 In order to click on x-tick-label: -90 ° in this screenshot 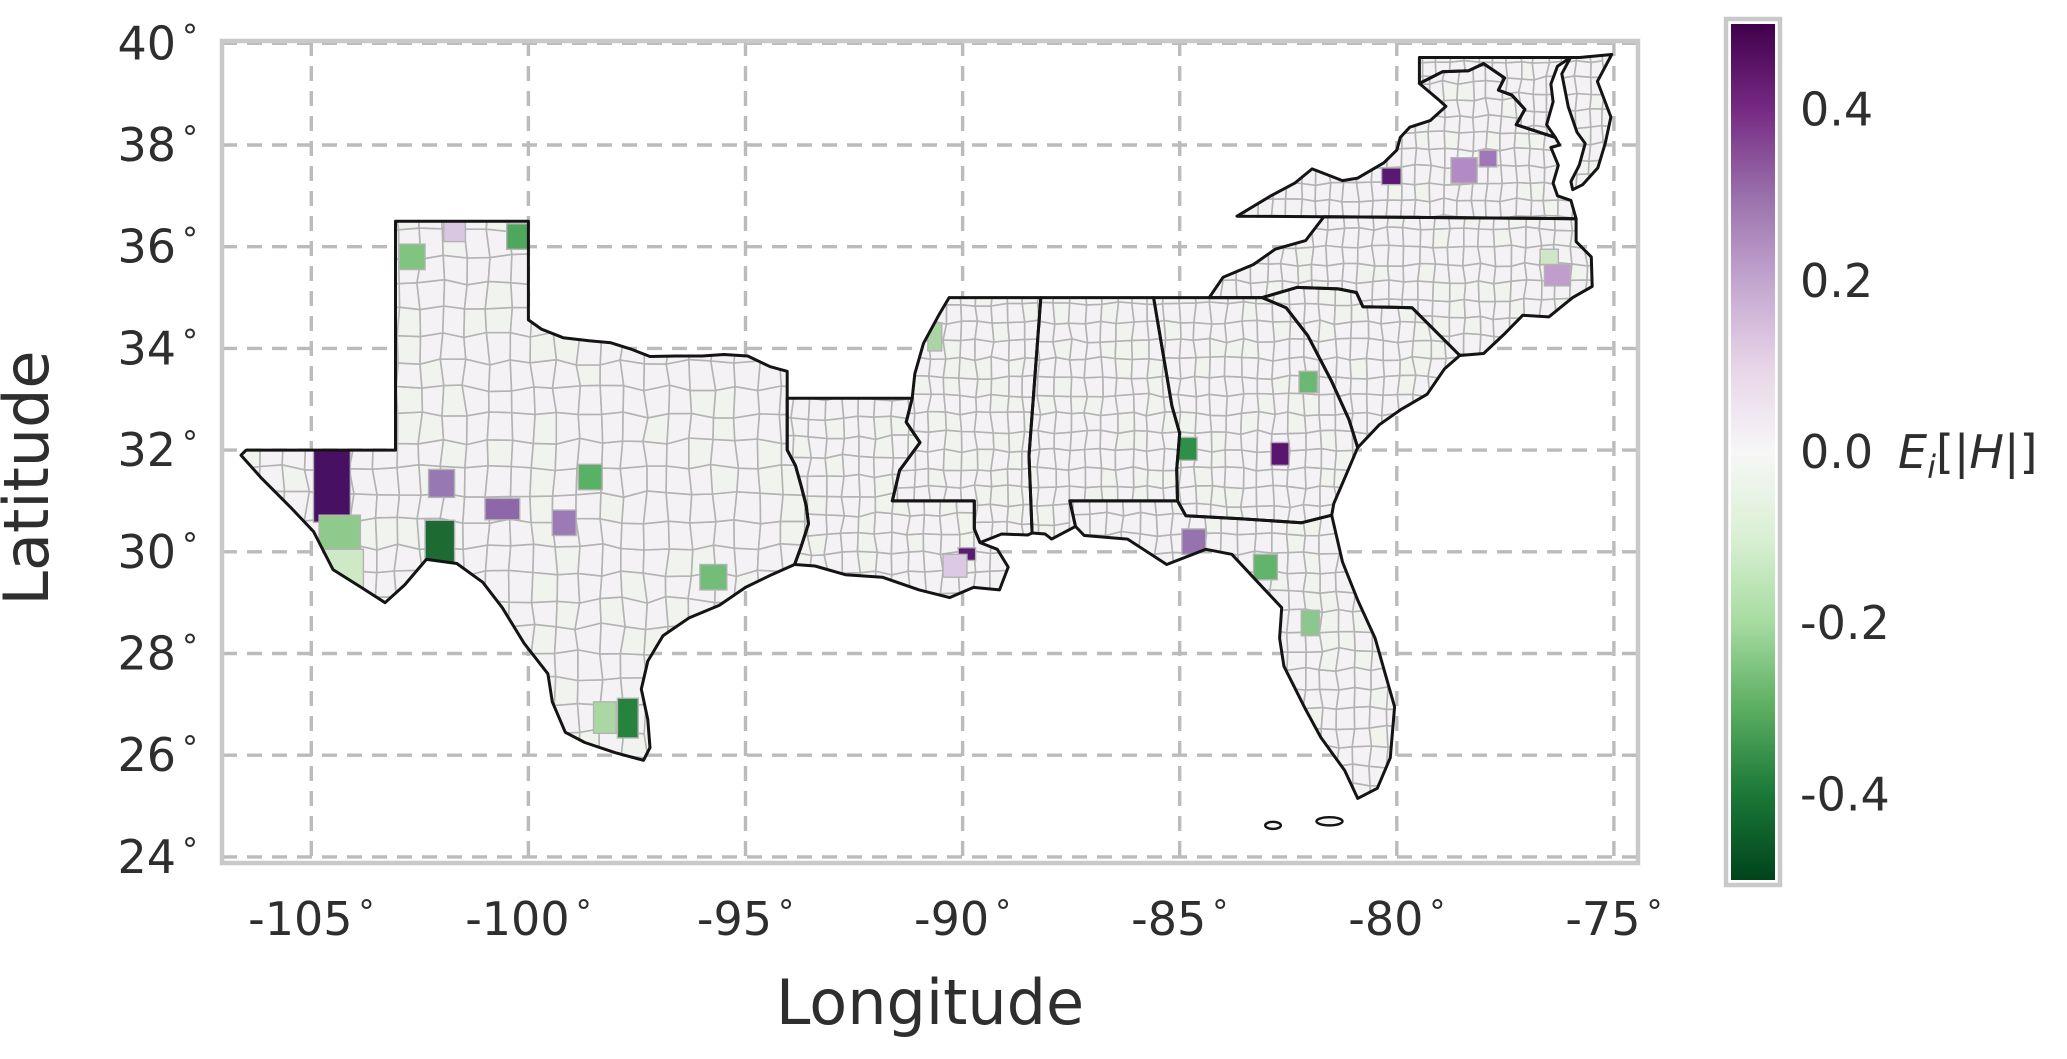, I will do `click(962, 919)`.